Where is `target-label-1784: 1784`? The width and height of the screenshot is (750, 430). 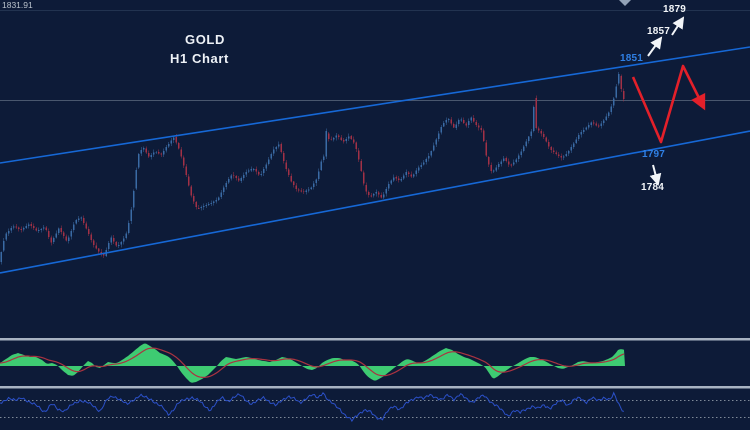
target-label-1784: 1784 is located at coordinates (653, 187).